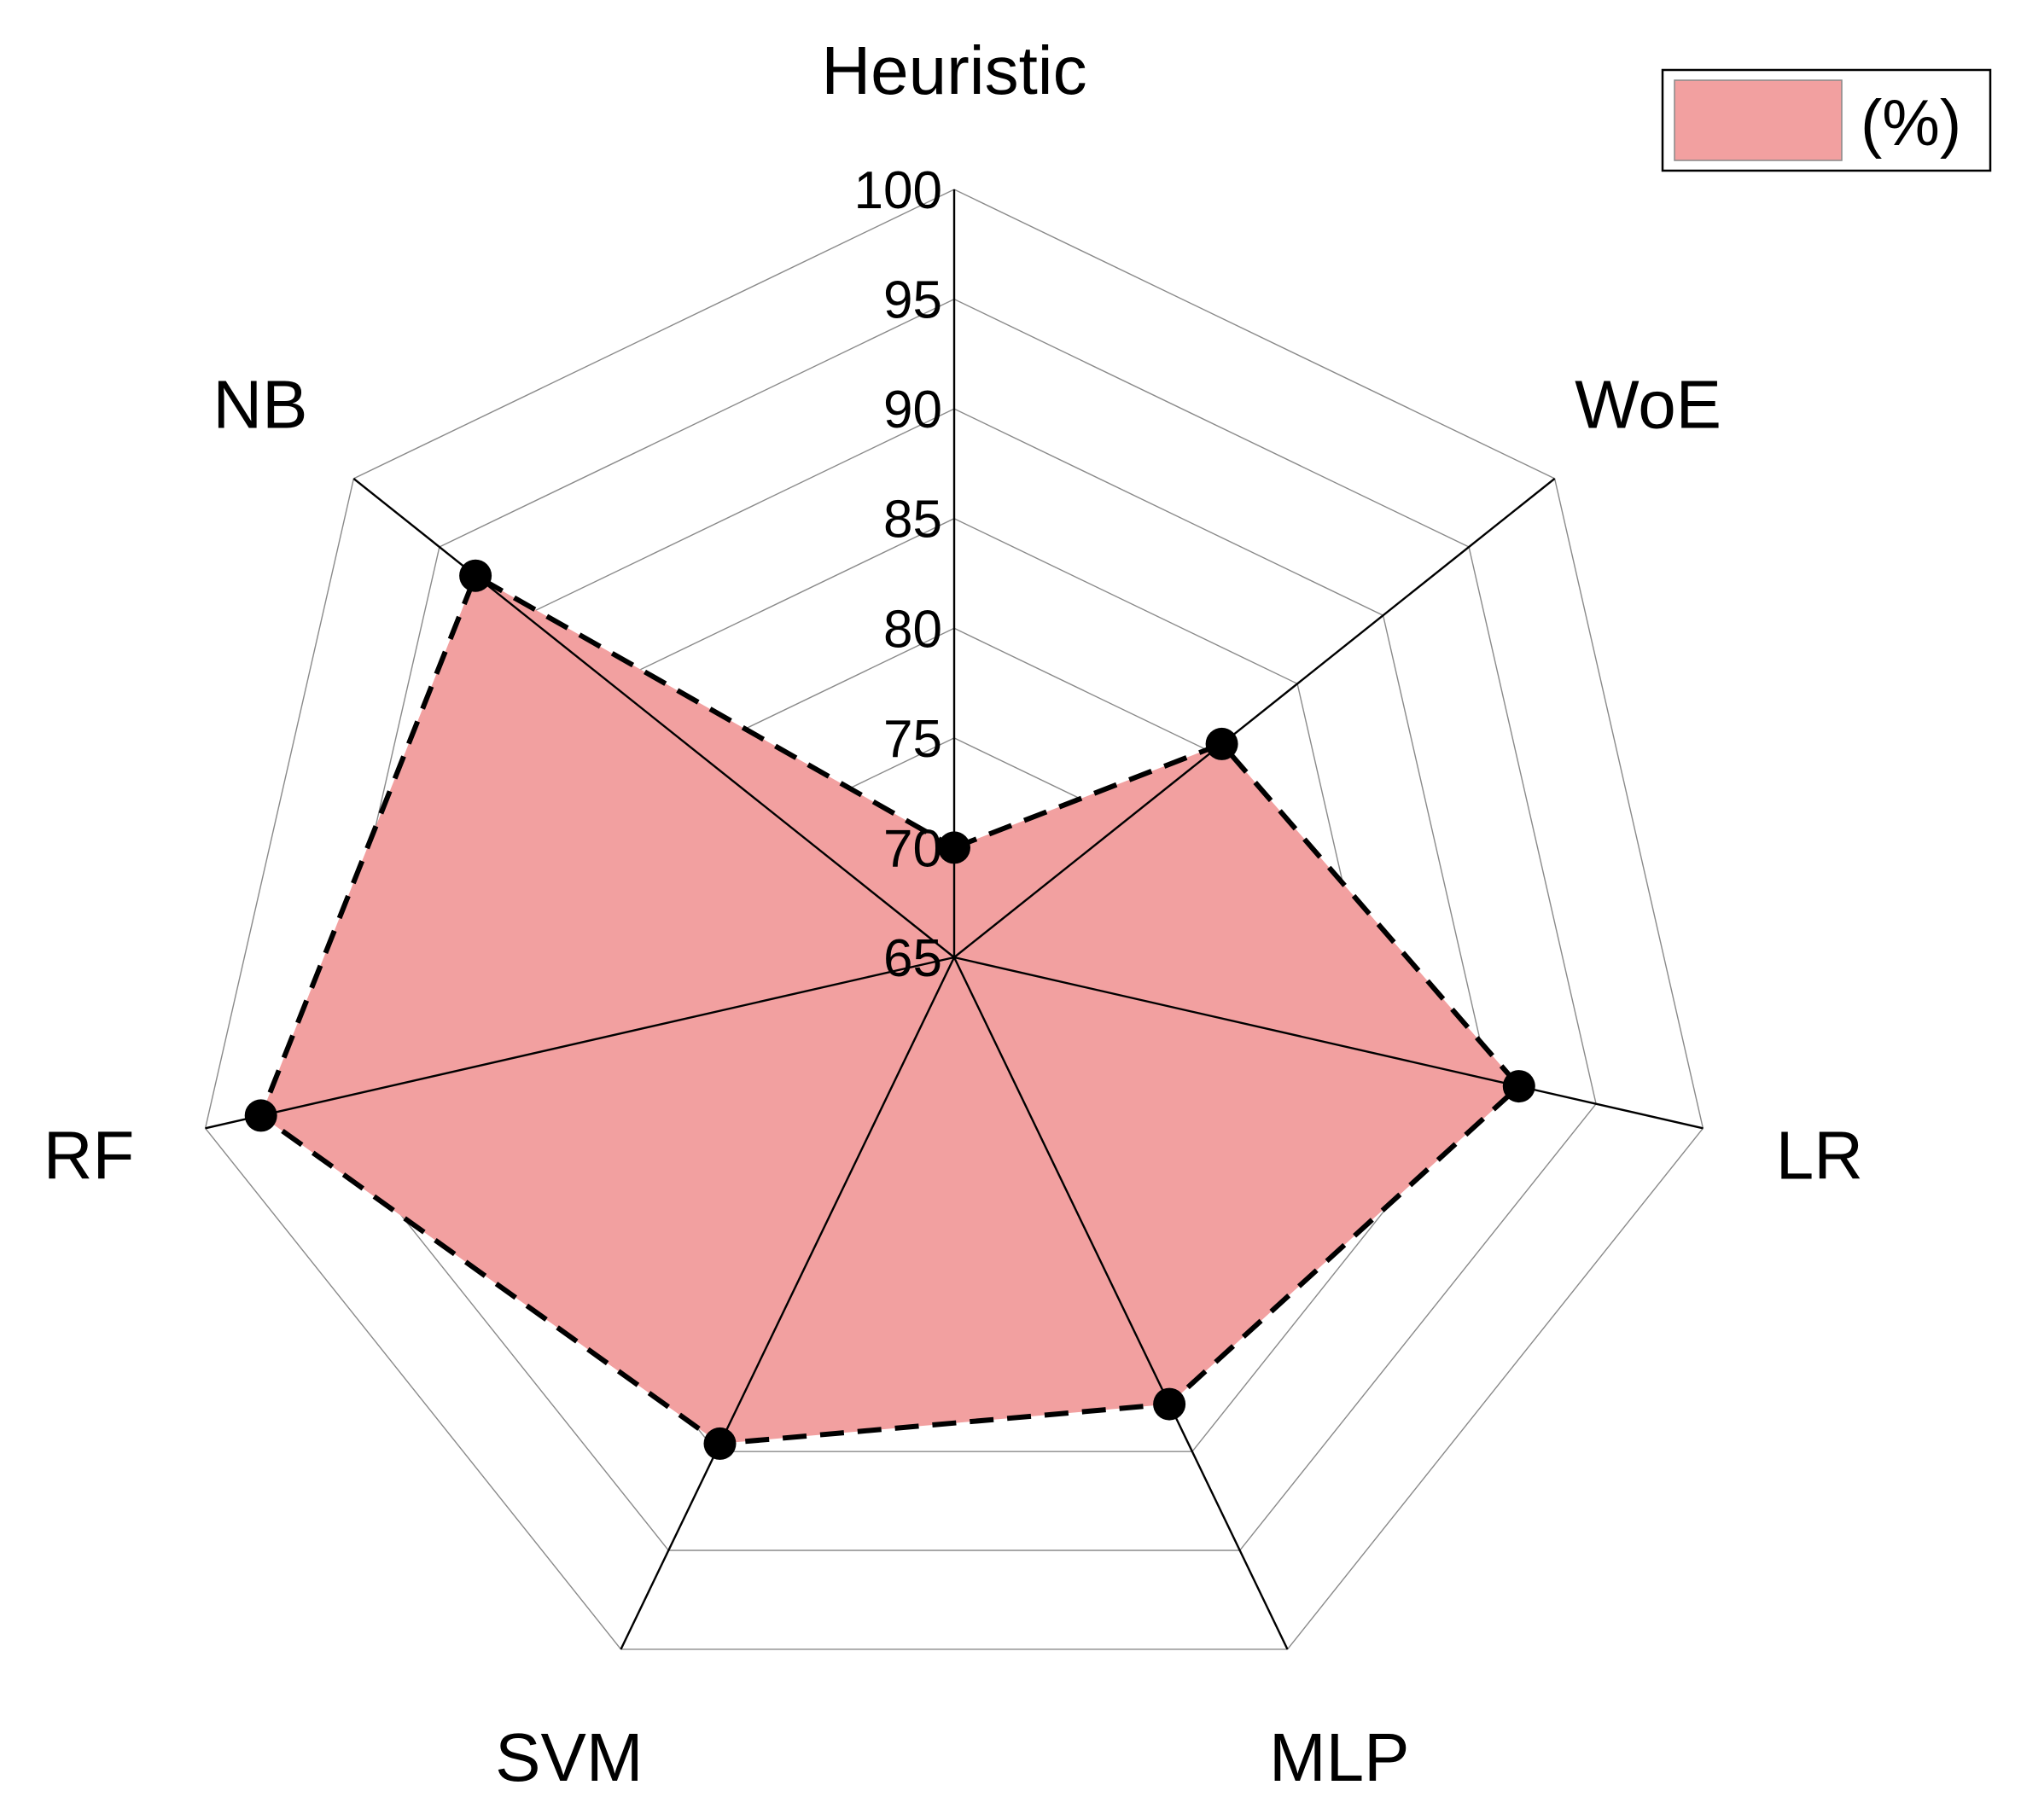  What do you see at coordinates (580, 1043) in the screenshot?
I see `axis-spoke-rf` at bounding box center [580, 1043].